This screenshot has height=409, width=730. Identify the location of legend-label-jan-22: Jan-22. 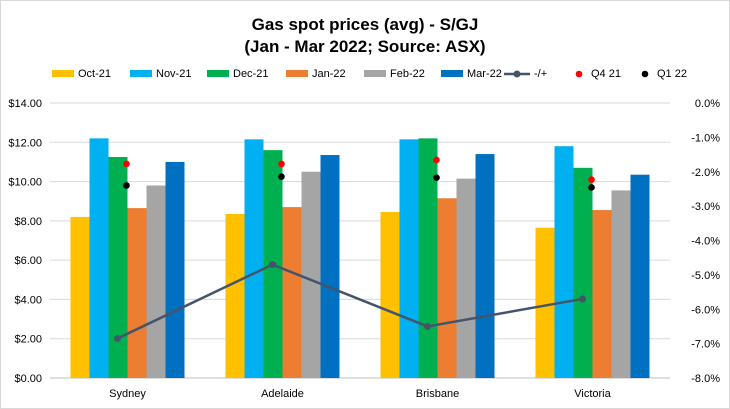
(329, 74).